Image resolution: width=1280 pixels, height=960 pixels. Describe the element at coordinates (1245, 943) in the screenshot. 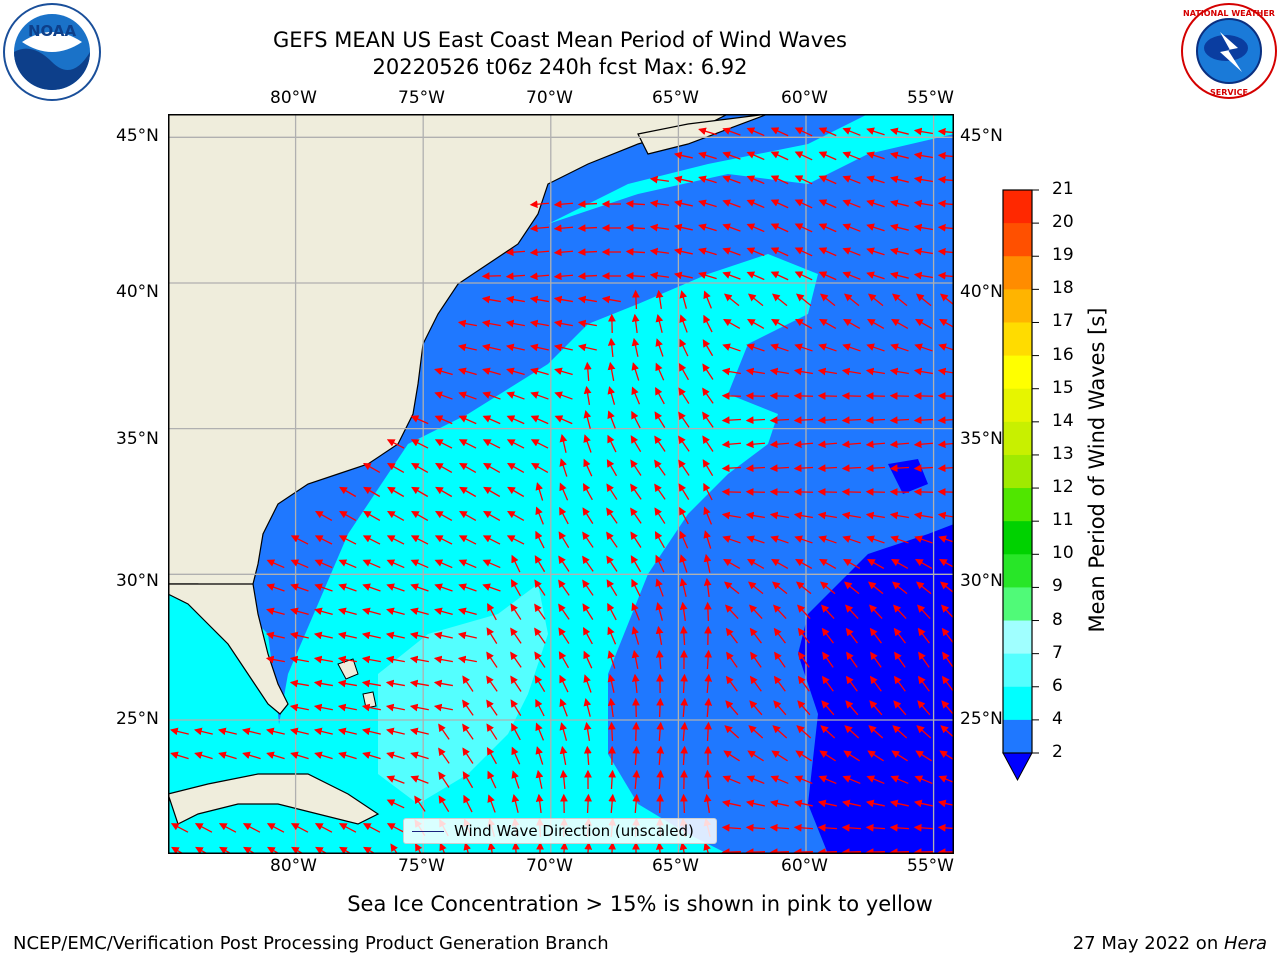

I see `footer-machine: Hera` at that location.